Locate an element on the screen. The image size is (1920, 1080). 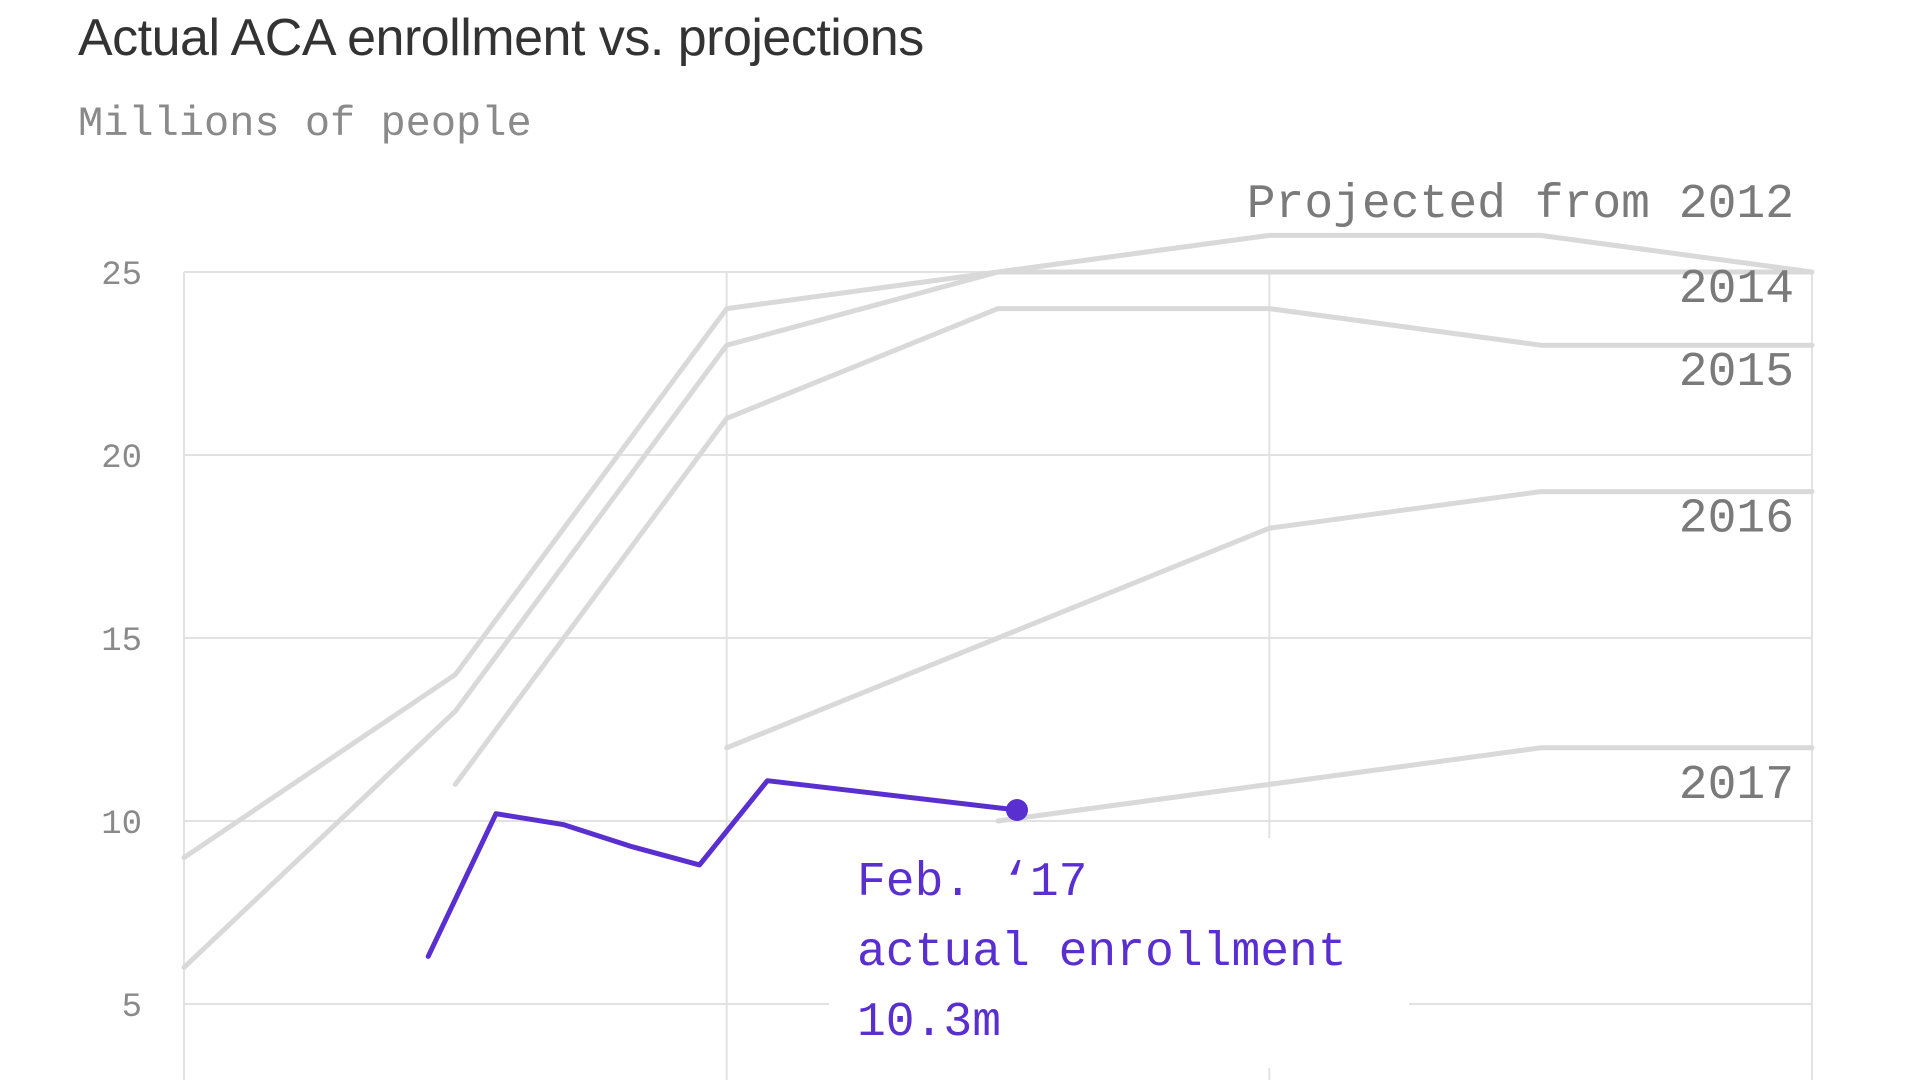
annotation-layer: Feb. ‘17 actual enrollment 10.3m is located at coordinates (1118, 934).